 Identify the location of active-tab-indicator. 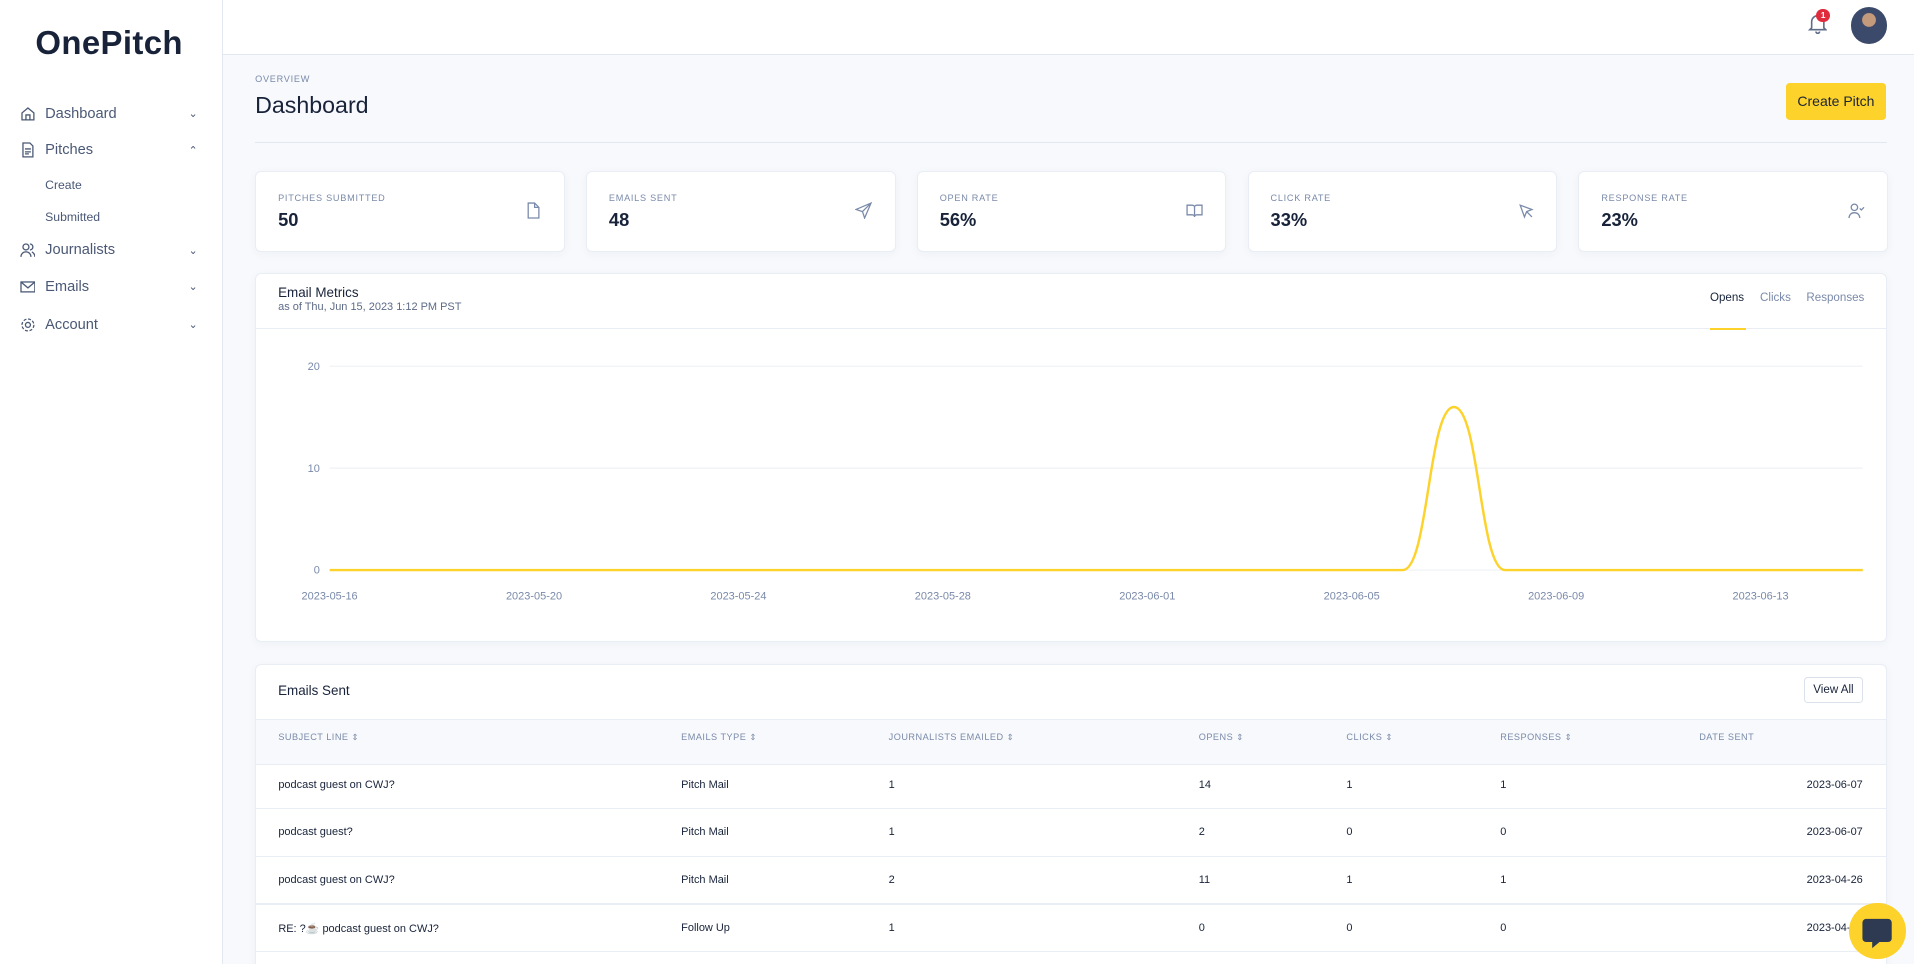
(1728, 329).